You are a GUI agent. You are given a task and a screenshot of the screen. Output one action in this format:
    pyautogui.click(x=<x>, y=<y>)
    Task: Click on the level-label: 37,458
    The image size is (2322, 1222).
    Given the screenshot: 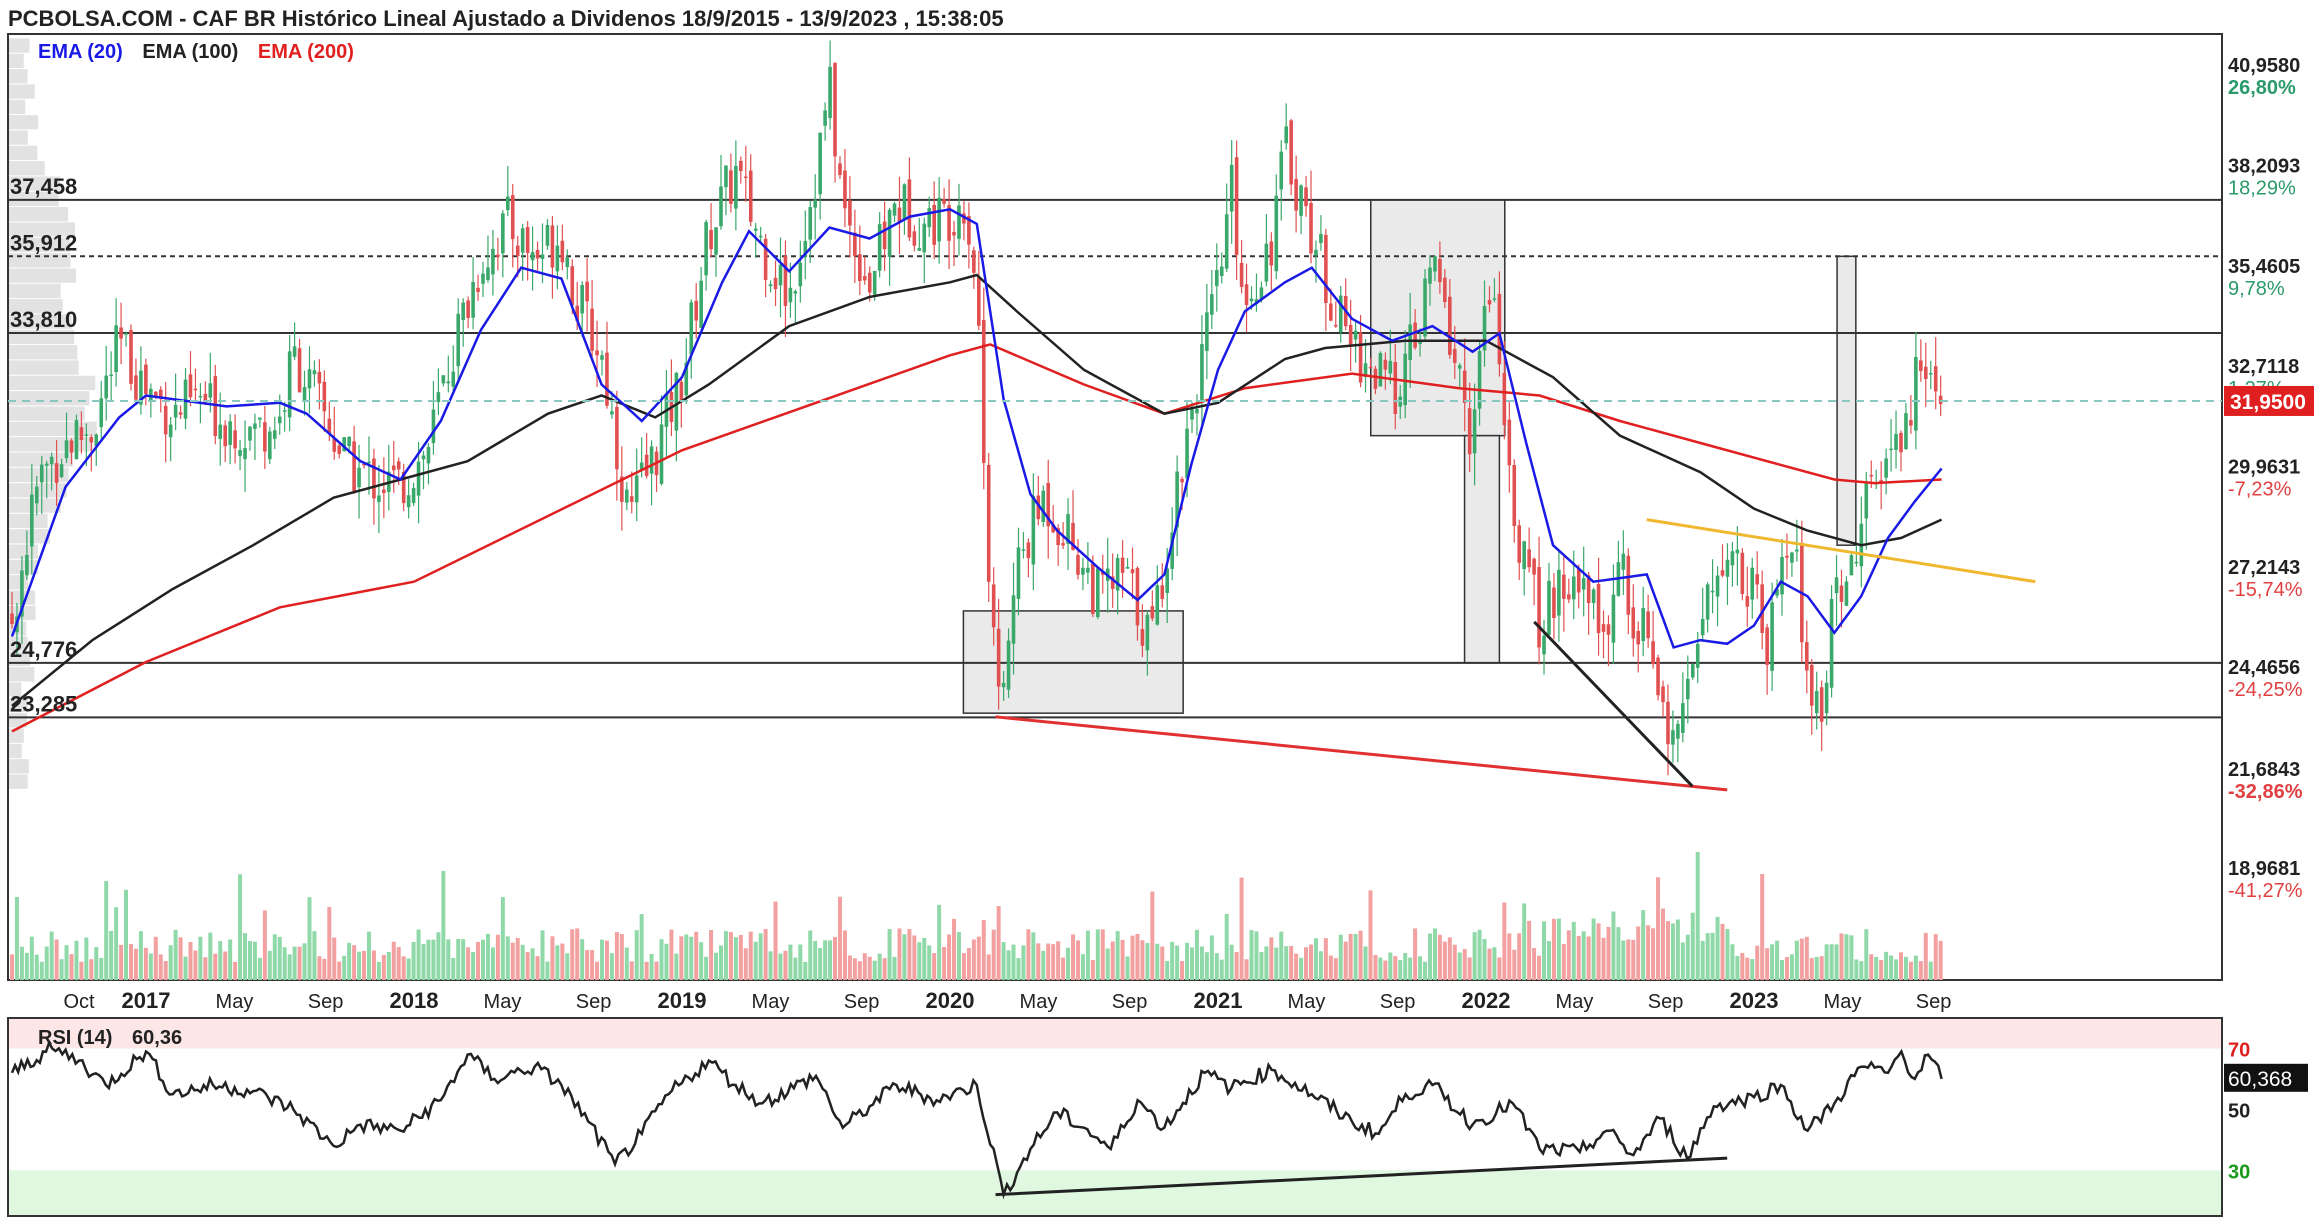 What is the action you would take?
    pyautogui.click(x=43, y=186)
    